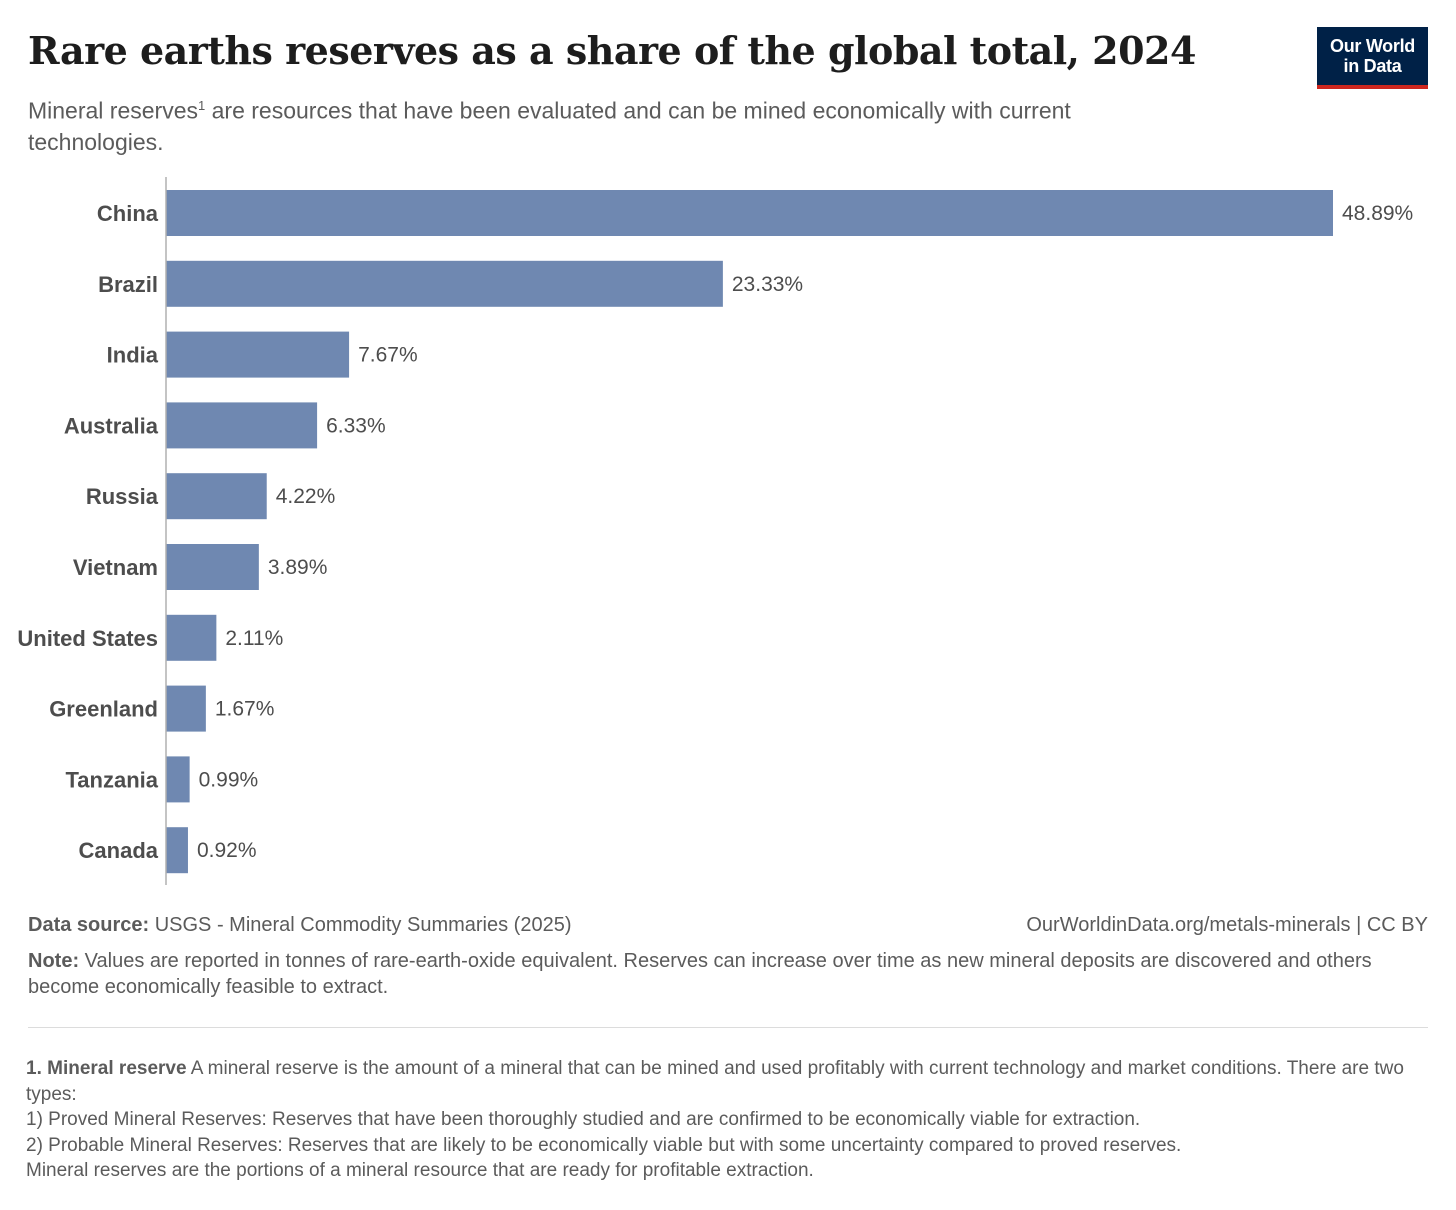 The height and width of the screenshot is (1210, 1456). I want to click on footer-divider, so click(728, 1027).